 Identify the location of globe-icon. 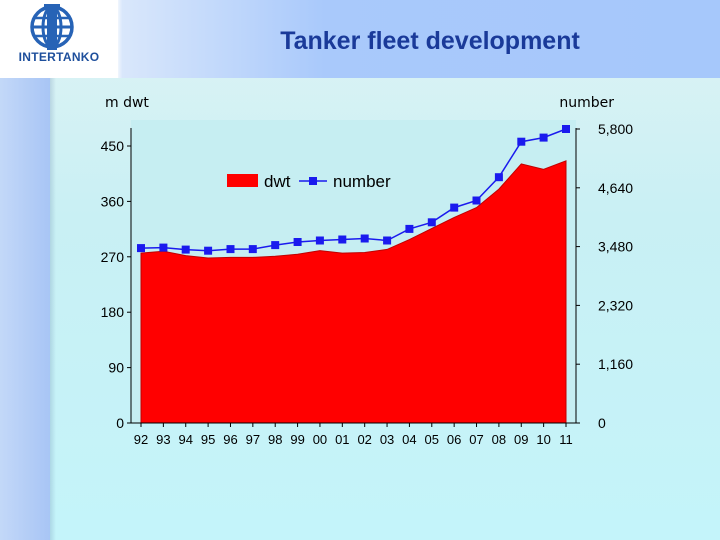
(52, 27).